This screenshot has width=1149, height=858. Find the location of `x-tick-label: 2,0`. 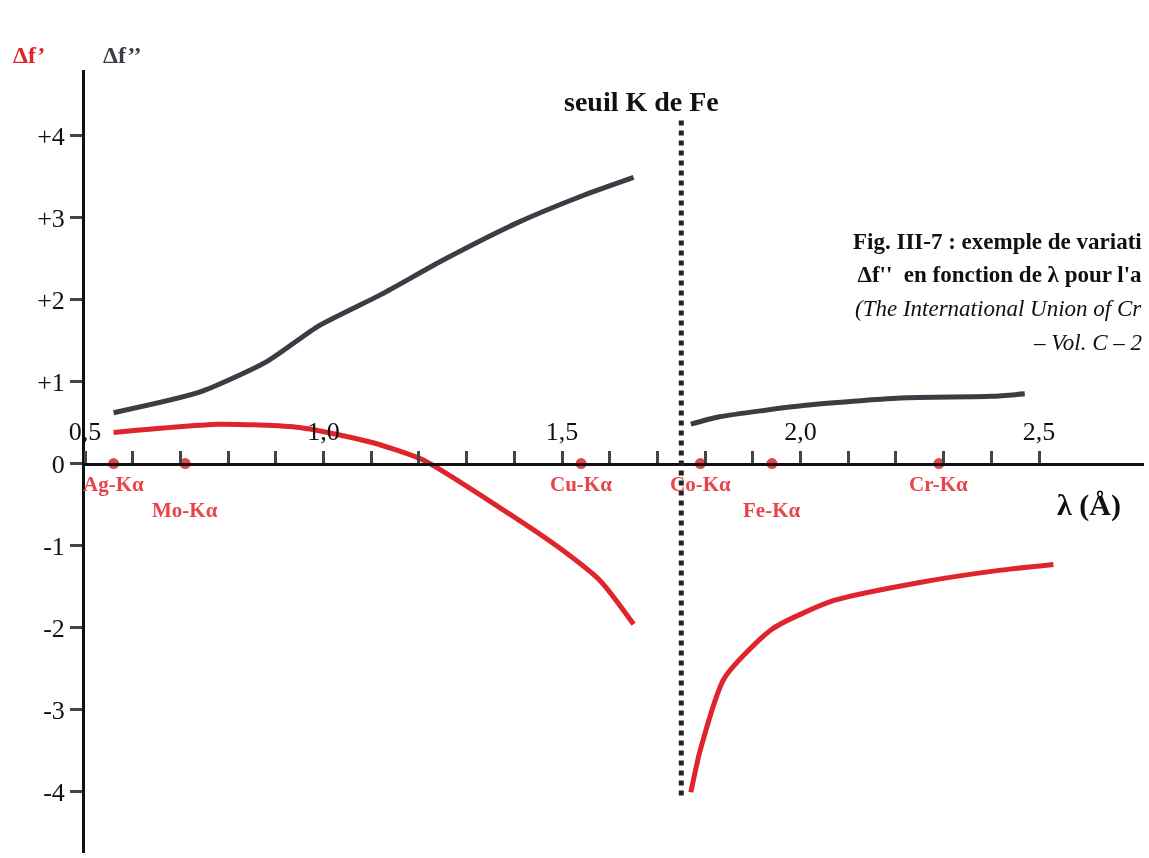

x-tick-label: 2,0 is located at coordinates (800, 432).